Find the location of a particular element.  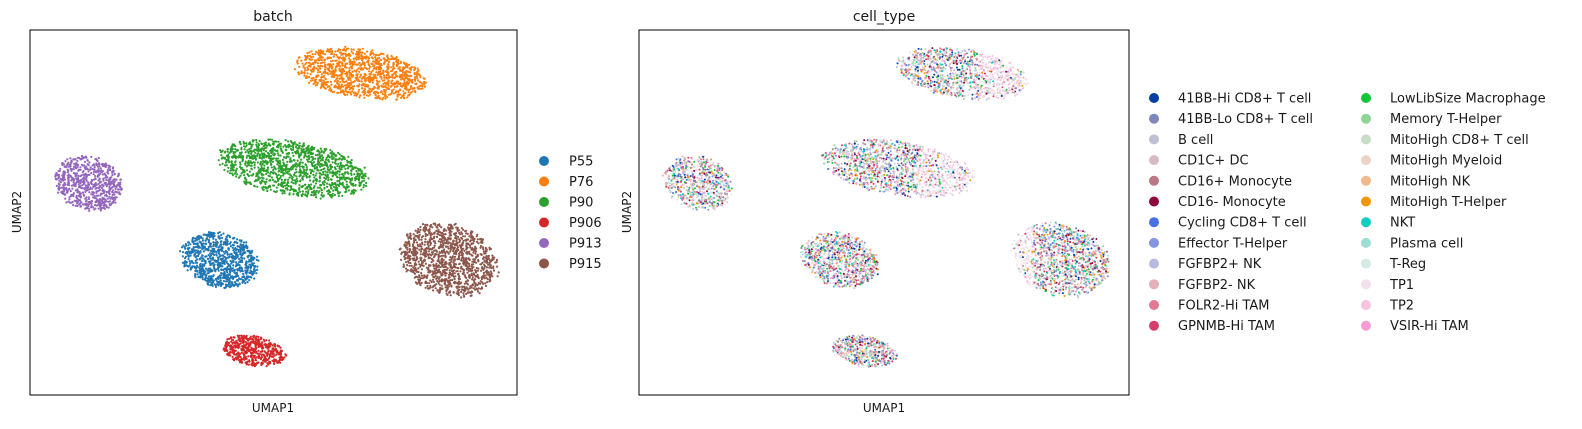

series-p76 is located at coordinates (360, 73).